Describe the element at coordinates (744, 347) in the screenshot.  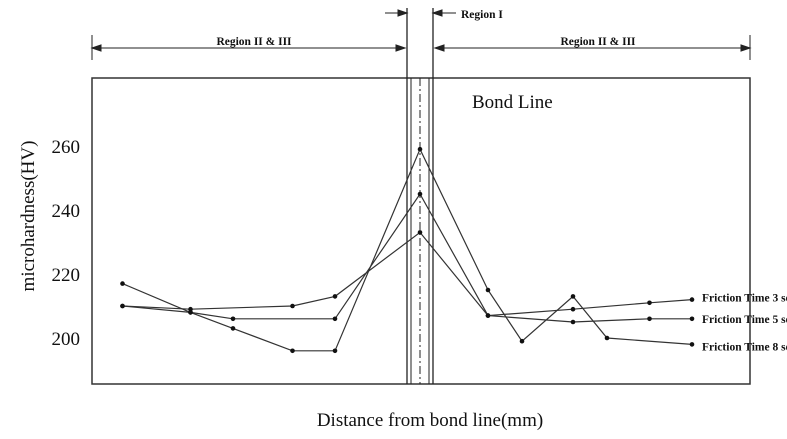
I see `series-label-3: Friction Time 8 sec` at that location.